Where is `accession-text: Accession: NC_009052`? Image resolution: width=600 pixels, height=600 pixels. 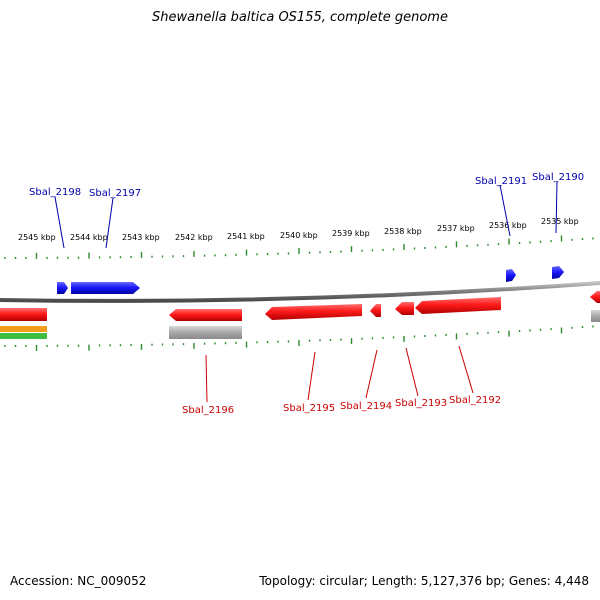
accession-text: Accession: NC_009052 is located at coordinates (78, 581).